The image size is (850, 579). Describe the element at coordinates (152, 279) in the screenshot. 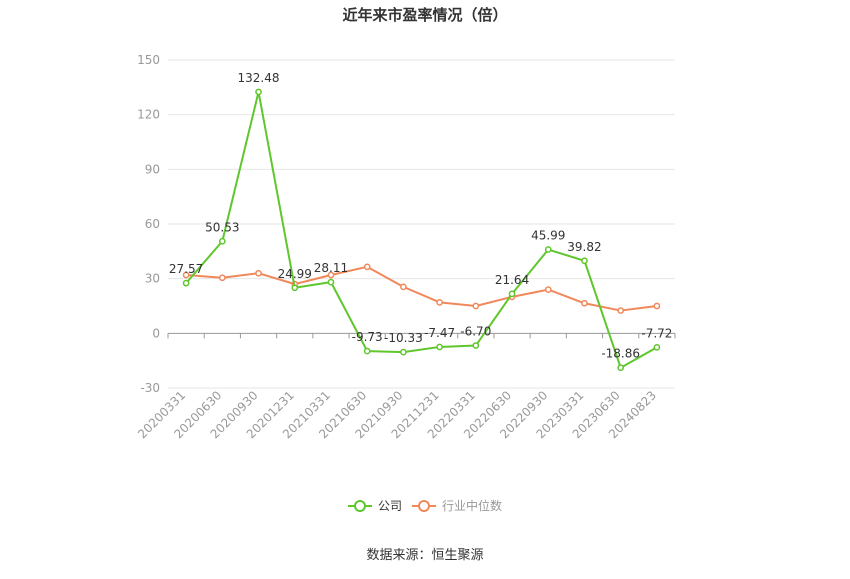

I see `y-tick-label: 30` at that location.